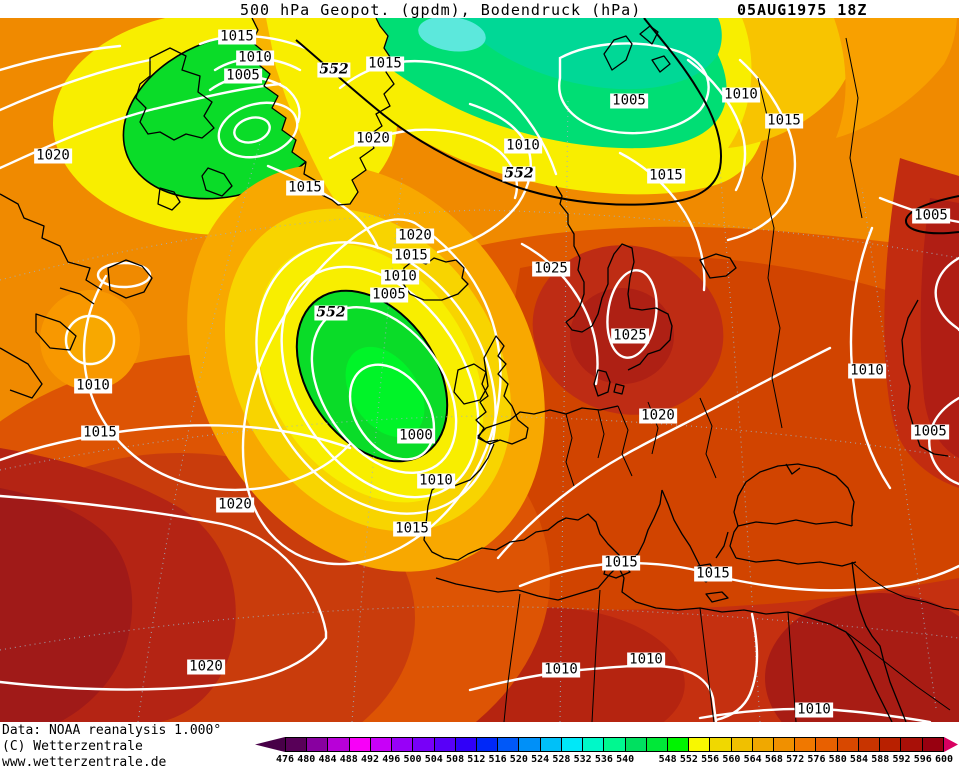 This screenshot has height=770, width=959. Describe the element at coordinates (540, 759) in the screenshot. I see `colorbar-tick-label: 524` at that location.